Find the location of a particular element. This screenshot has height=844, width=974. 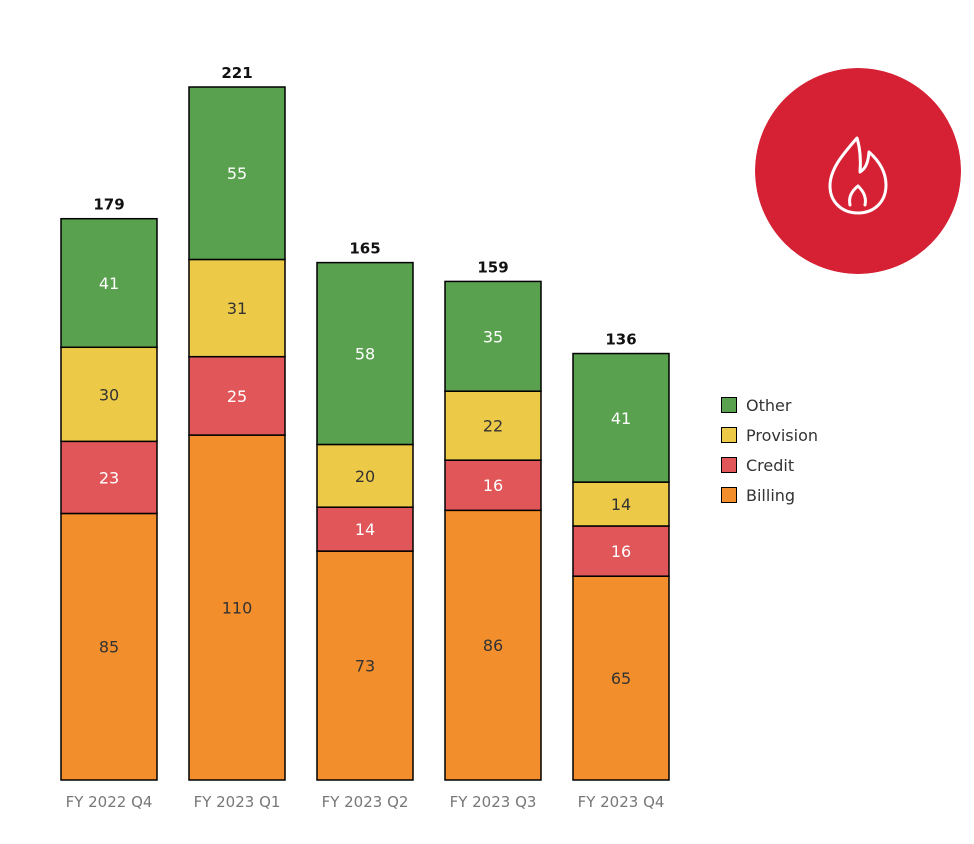

data-label-billing-fy-2022-q4: 85 is located at coordinates (109, 647).